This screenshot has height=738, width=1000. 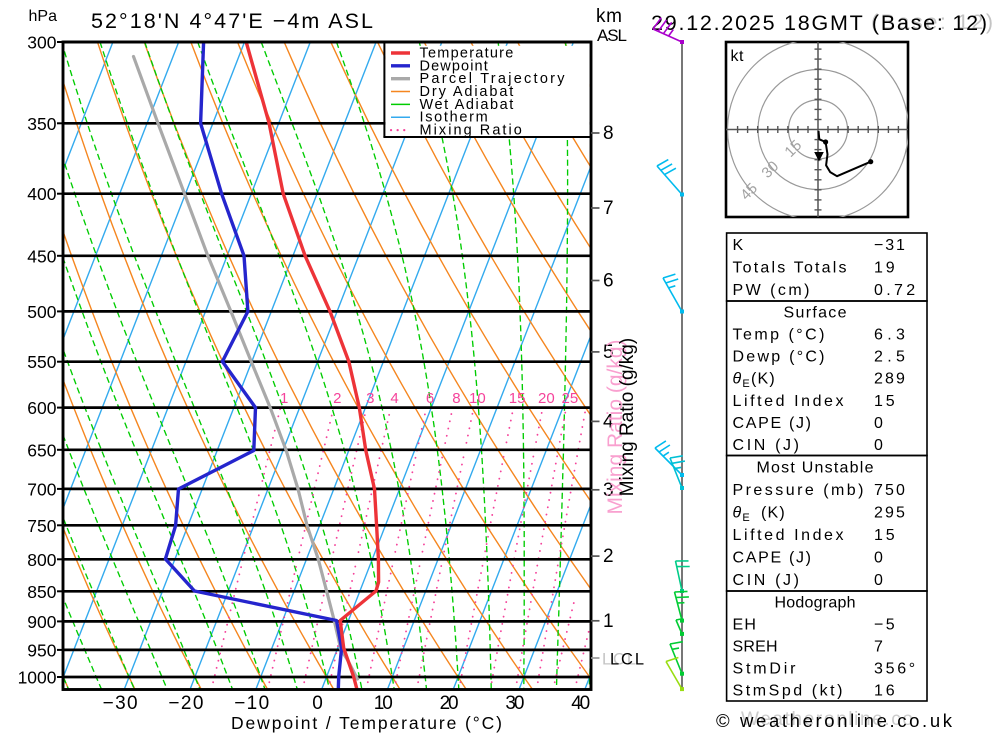 What do you see at coordinates (41, 124) in the screenshot?
I see `svg-text: 350` at bounding box center [41, 124].